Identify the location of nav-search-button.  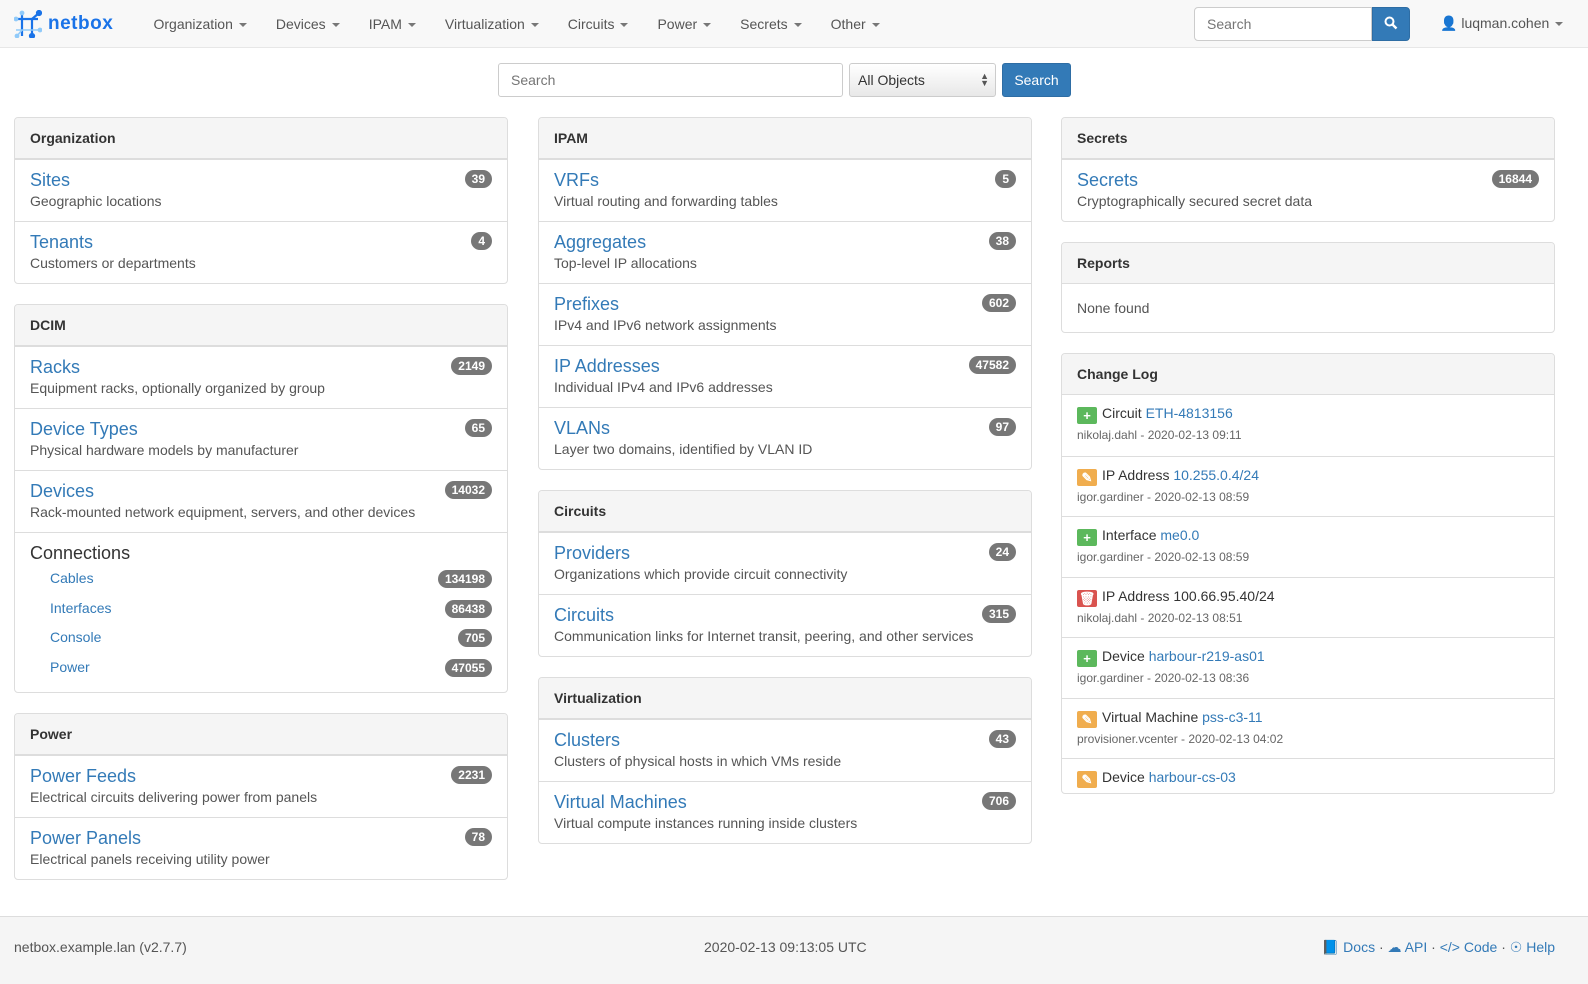
(1391, 24).